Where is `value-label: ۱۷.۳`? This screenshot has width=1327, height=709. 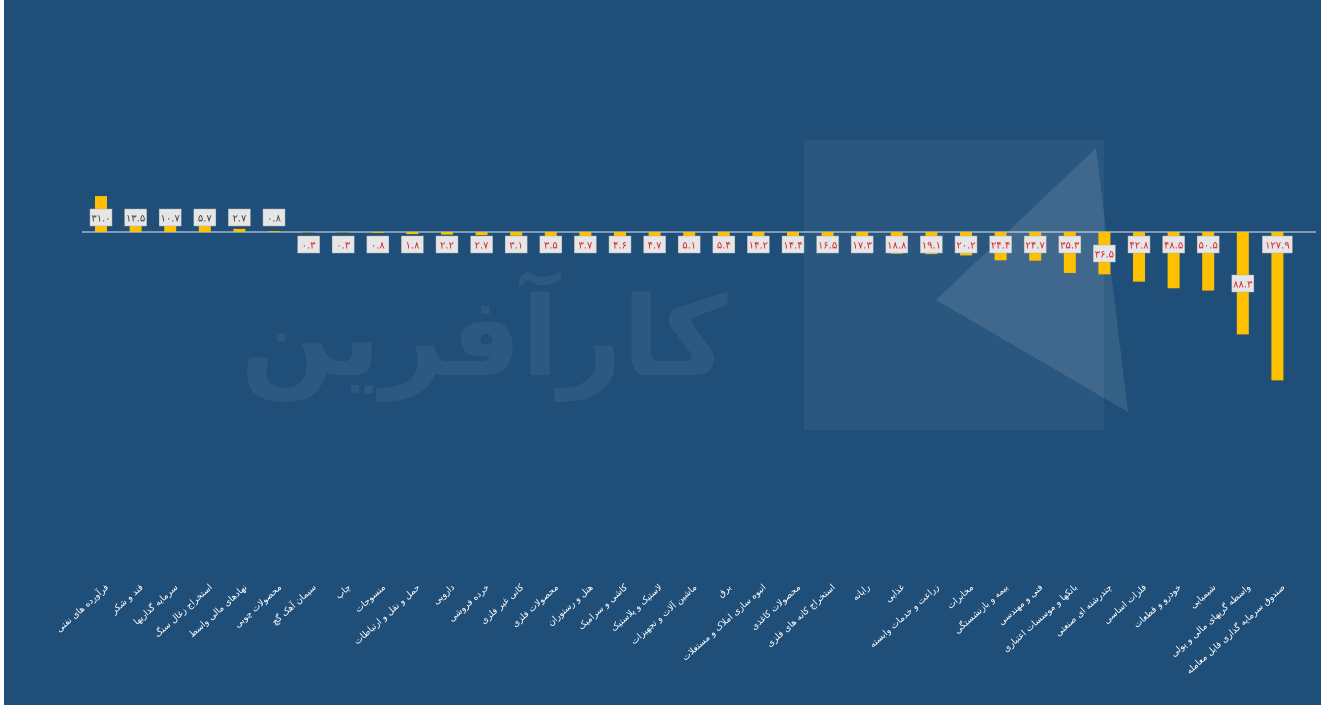 value-label: ۱۷.۳ is located at coordinates (863, 246).